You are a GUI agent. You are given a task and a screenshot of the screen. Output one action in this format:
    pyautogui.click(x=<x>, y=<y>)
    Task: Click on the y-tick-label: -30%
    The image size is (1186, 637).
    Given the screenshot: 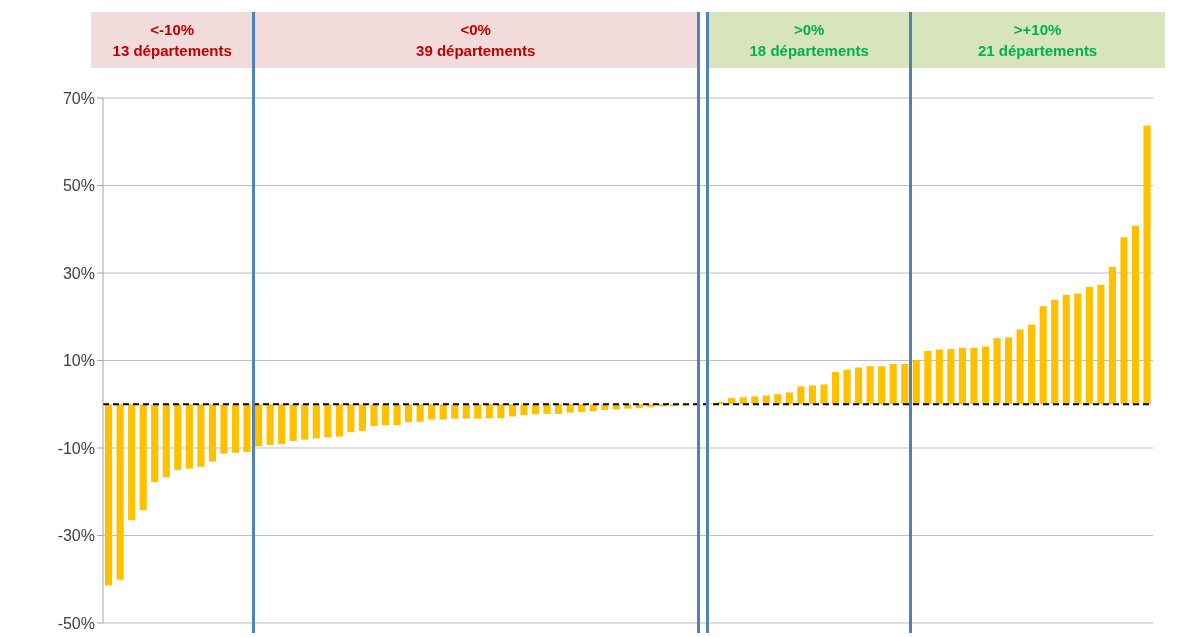 What is the action you would take?
    pyautogui.click(x=76, y=536)
    